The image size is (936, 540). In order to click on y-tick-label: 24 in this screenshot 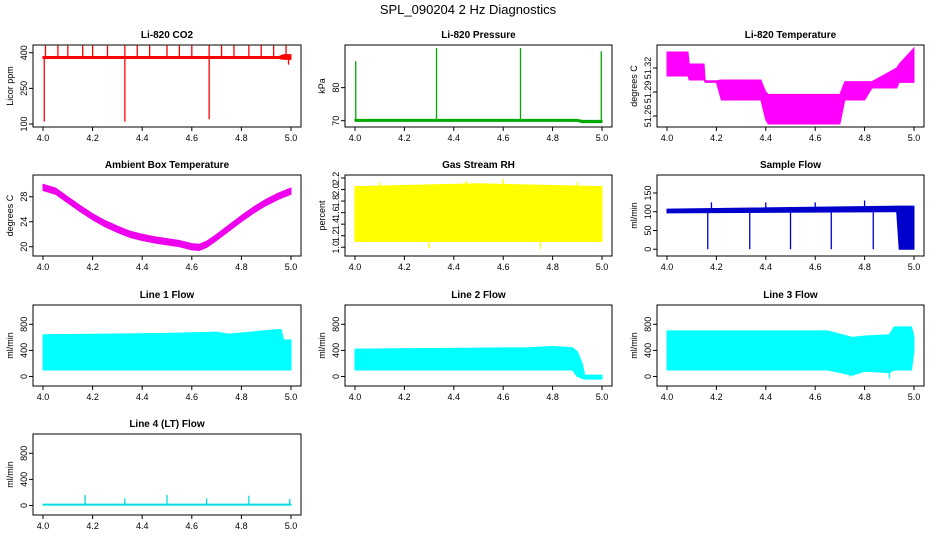, I will do `click(24, 222)`.